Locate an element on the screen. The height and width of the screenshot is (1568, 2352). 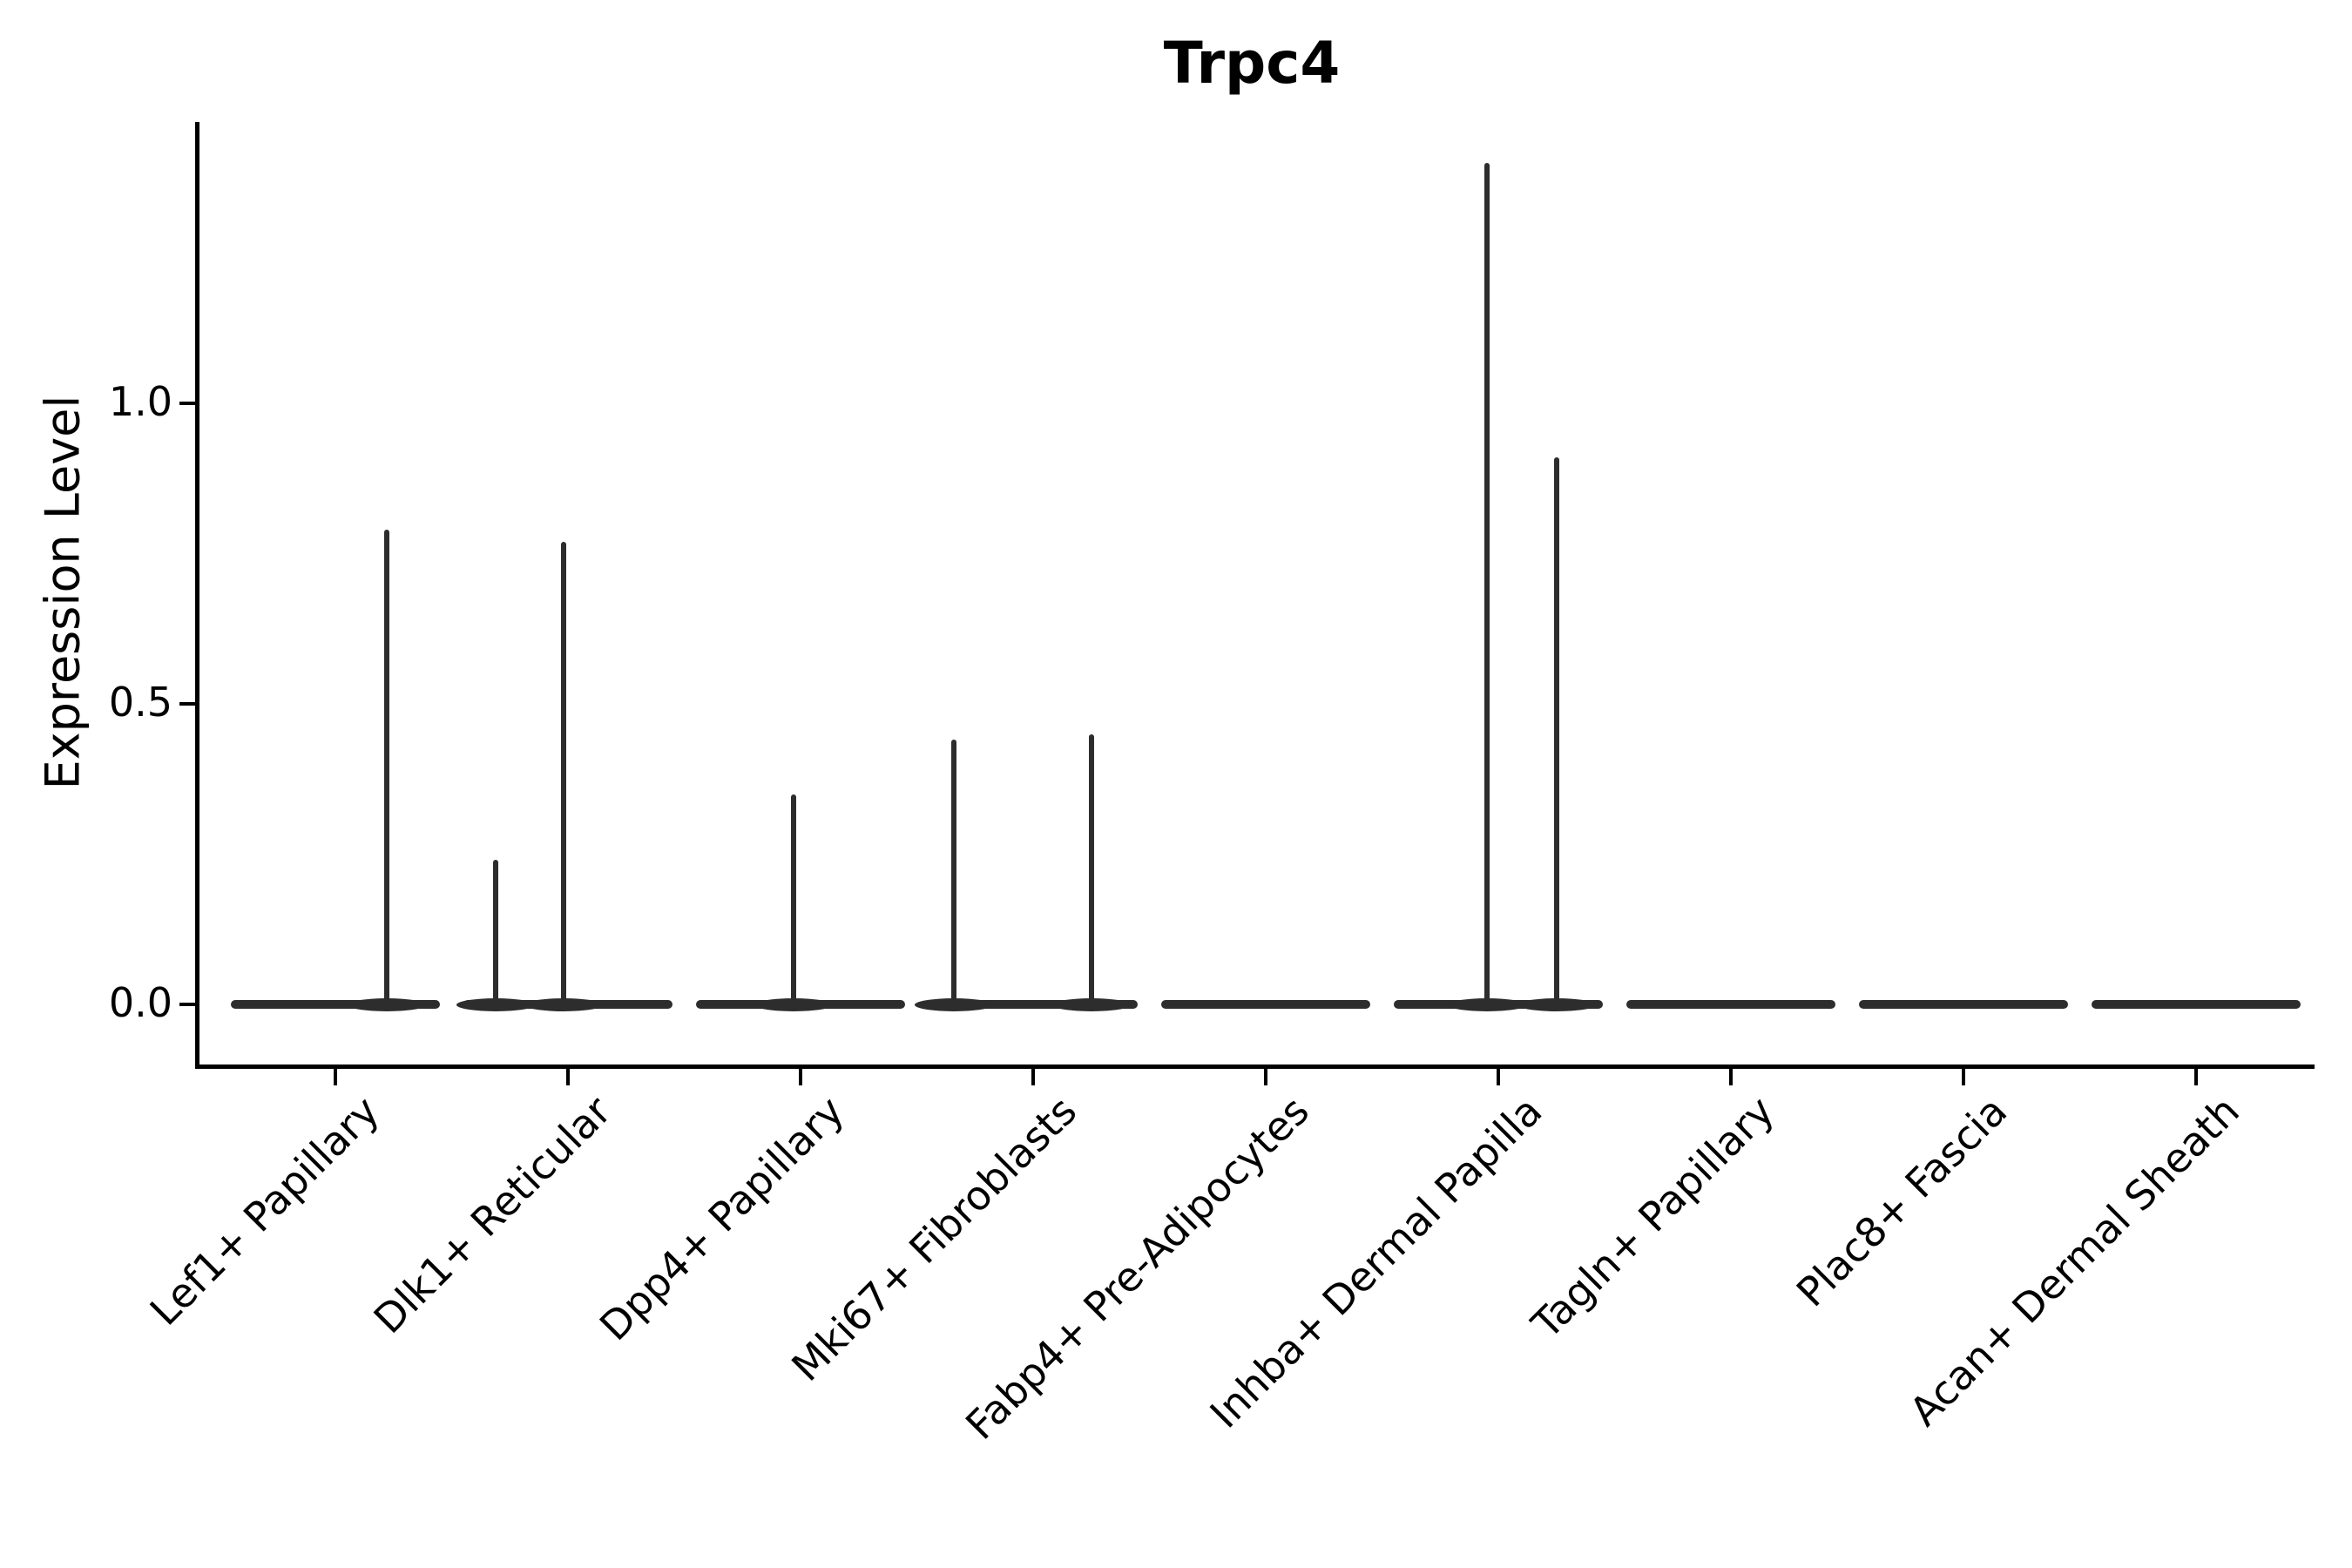
chart-title: Trpc4 is located at coordinates (1252, 64).